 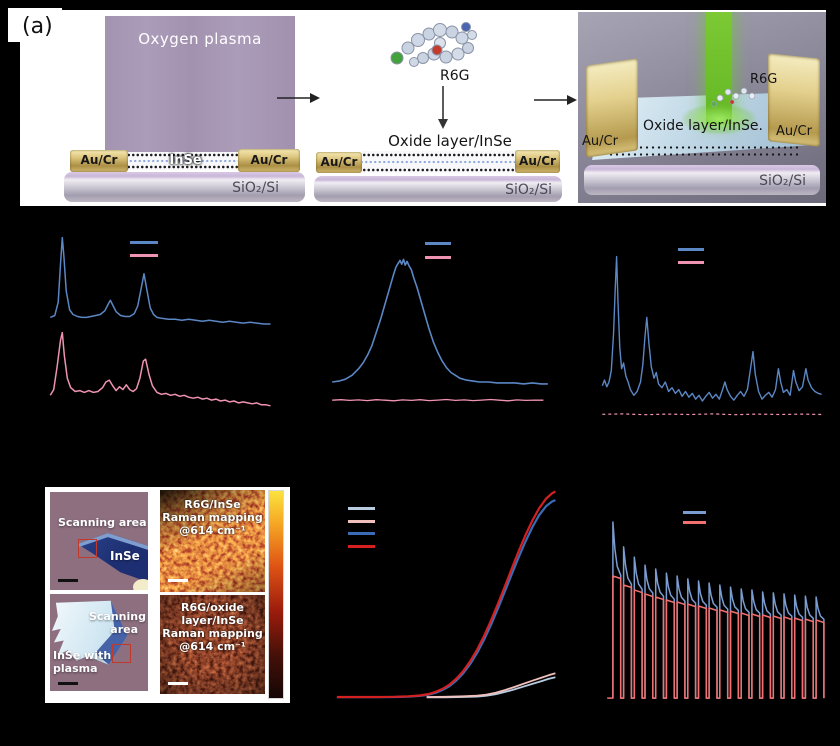 I want to click on r6g-molecule-mini, so click(x=733, y=97).